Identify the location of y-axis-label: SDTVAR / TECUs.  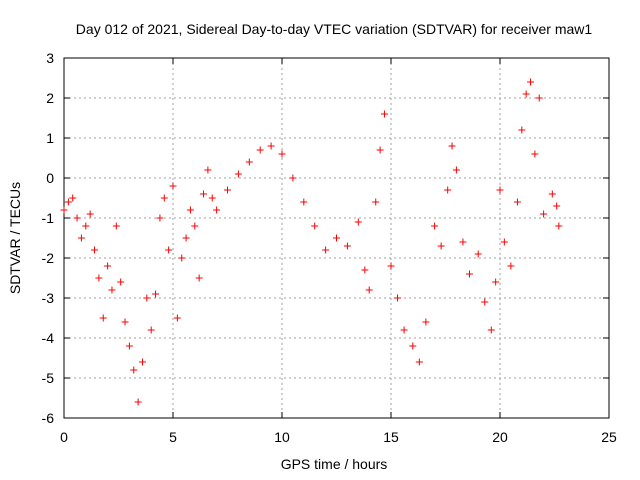
(15, 238).